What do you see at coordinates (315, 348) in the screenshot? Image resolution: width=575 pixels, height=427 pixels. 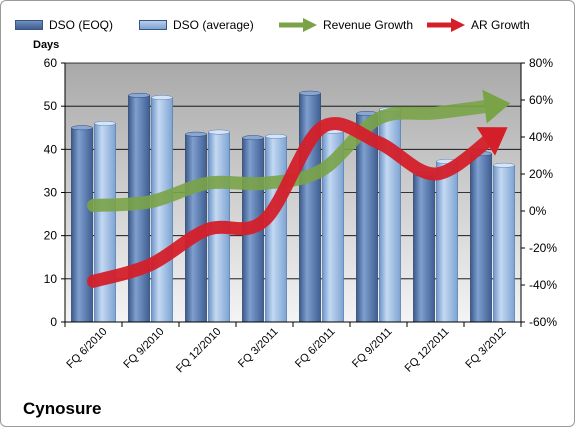 I see `x-tick-label: FQ 6/2011` at bounding box center [315, 348].